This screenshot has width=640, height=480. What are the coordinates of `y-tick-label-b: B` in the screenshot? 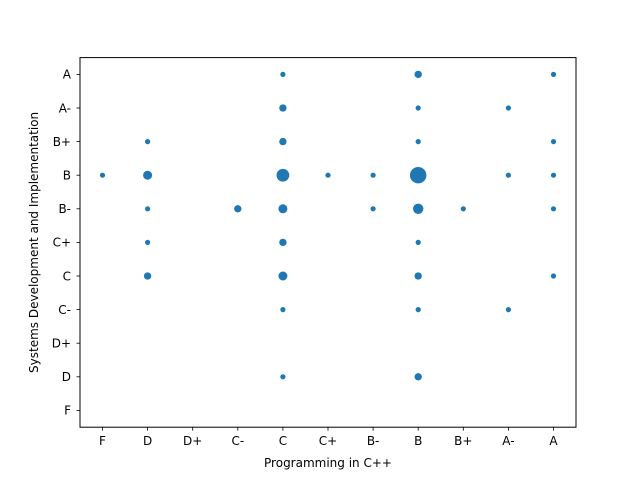 It's located at (67, 176).